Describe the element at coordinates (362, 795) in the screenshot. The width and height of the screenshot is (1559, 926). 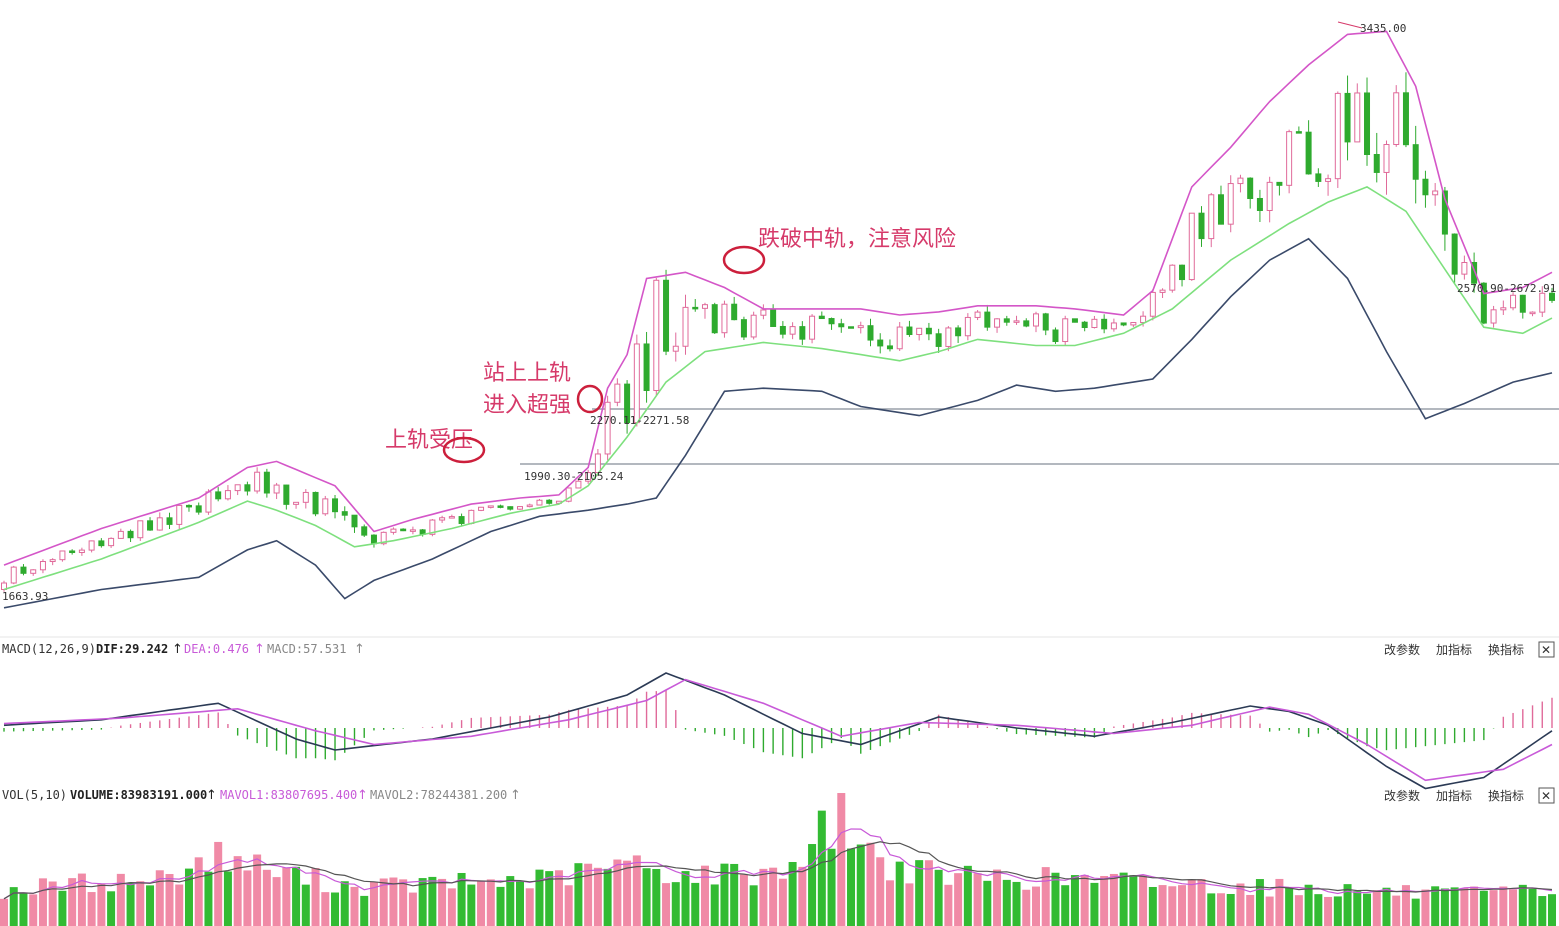
I see `up-arrow-icon: ↑` at that location.